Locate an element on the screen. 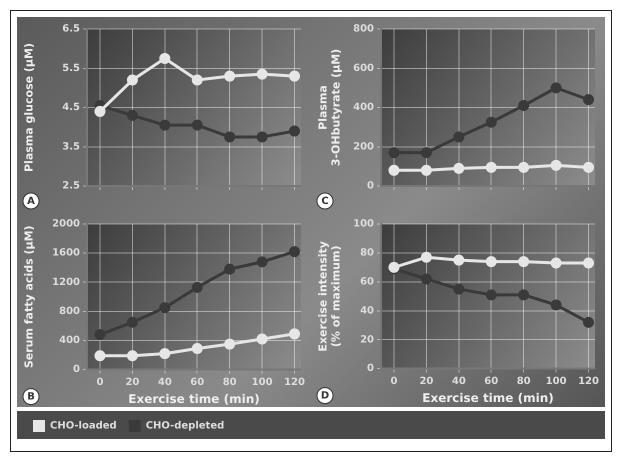 This screenshot has width=622, height=461. legend-label: CHO-depleted is located at coordinates (185, 426).